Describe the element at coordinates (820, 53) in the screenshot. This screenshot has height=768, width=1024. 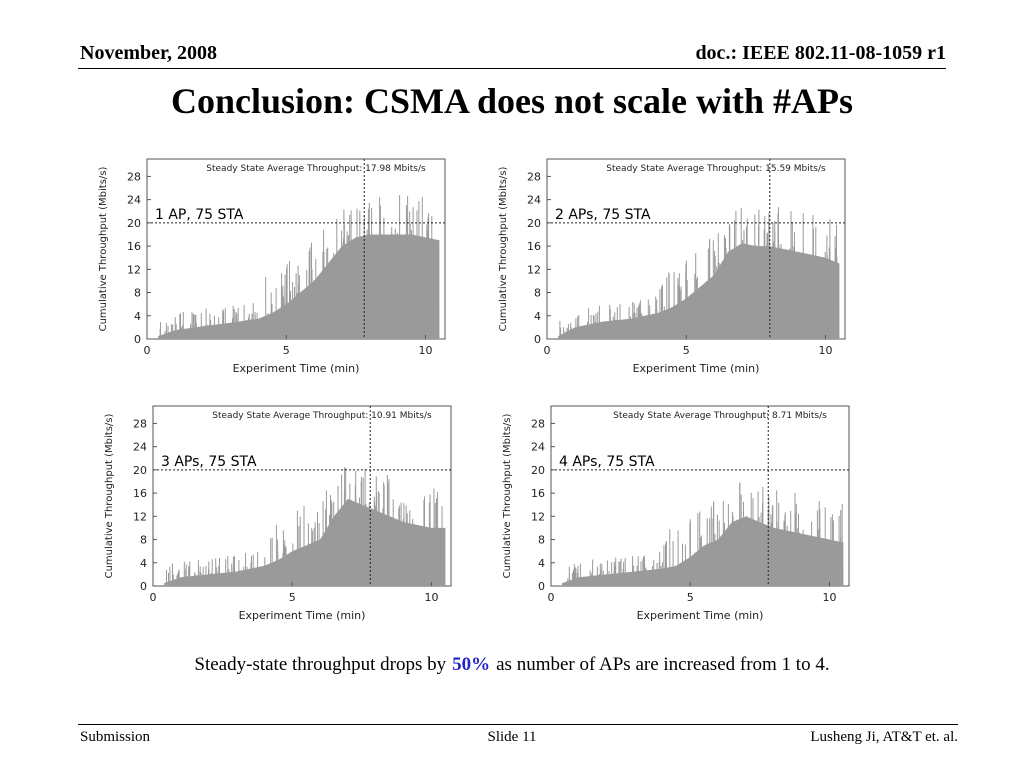
I see `header-doc-id: doc.: IEEE 802.11-08-1059 r1` at that location.